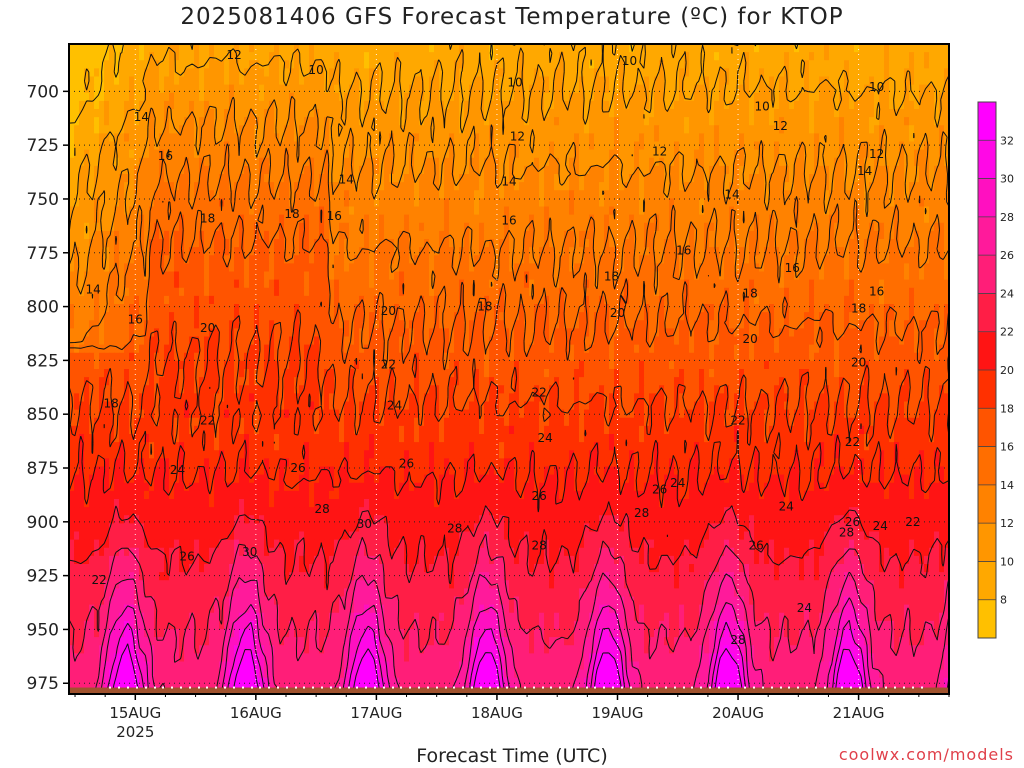 The image size is (1024, 768). Describe the element at coordinates (762, 106) in the screenshot. I see `contour-label: 10` at that location.